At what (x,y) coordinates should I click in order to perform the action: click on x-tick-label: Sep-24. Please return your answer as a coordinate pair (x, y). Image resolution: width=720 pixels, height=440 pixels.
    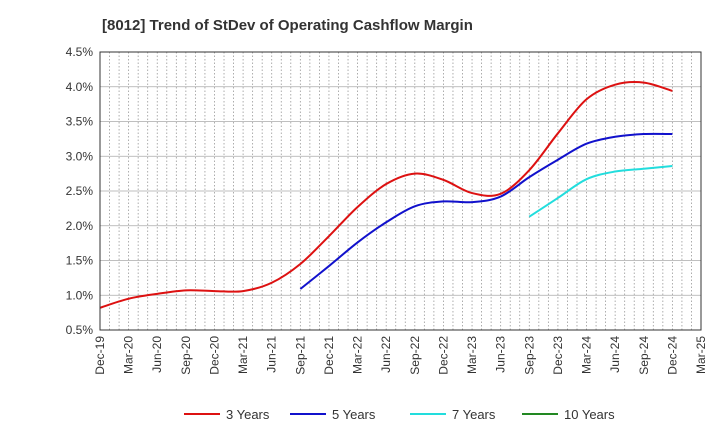
    Looking at the image, I should click on (644, 355).